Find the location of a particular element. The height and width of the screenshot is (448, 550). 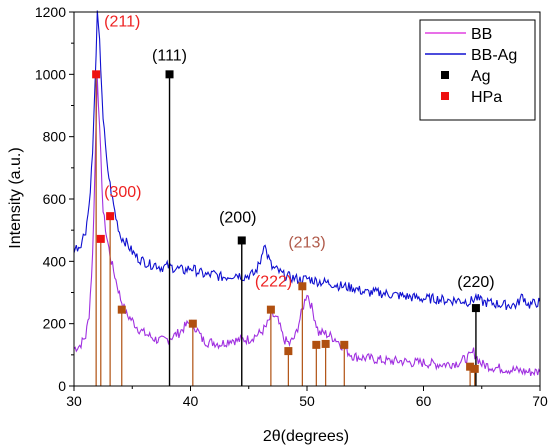

peak-label: (111) is located at coordinates (169, 55).